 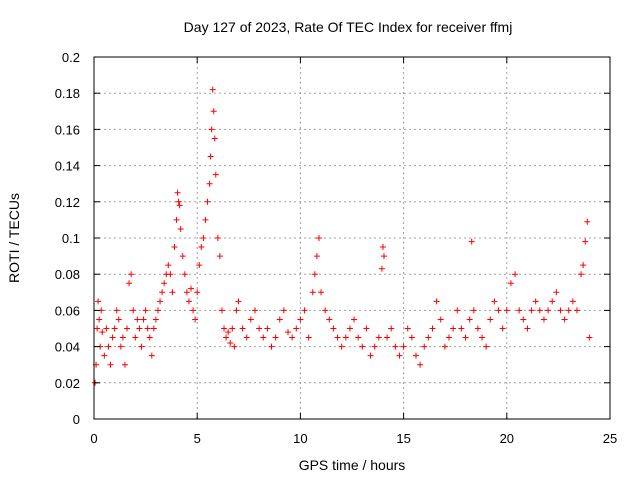 What do you see at coordinates (610, 438) in the screenshot?
I see `x-tick-label: 25` at bounding box center [610, 438].